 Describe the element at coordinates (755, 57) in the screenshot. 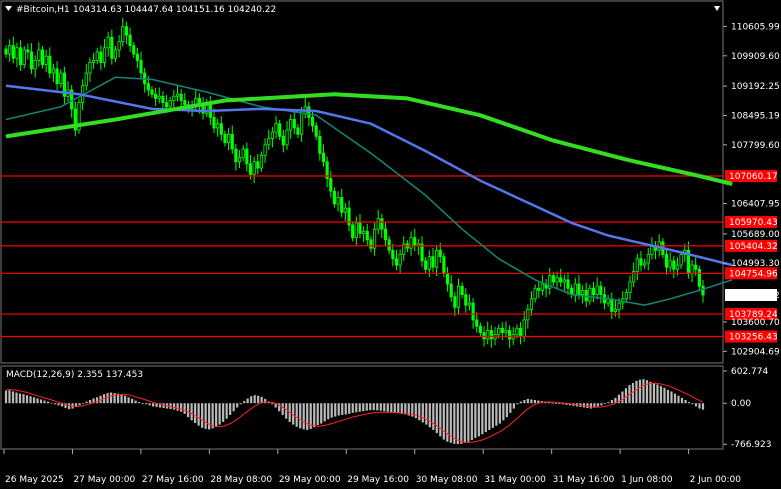

I see `price-tick-label: 109909.60` at that location.